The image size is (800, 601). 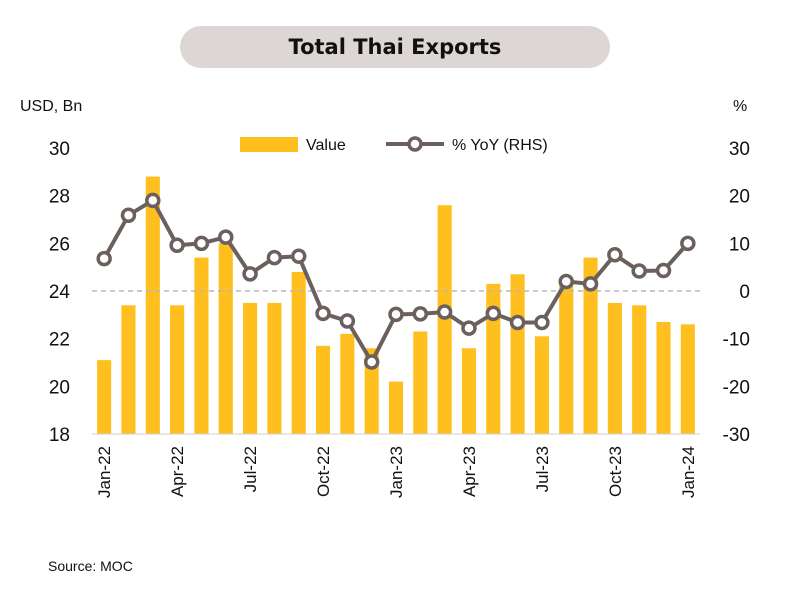 I want to click on right-tick-label: 20, so click(x=739, y=197).